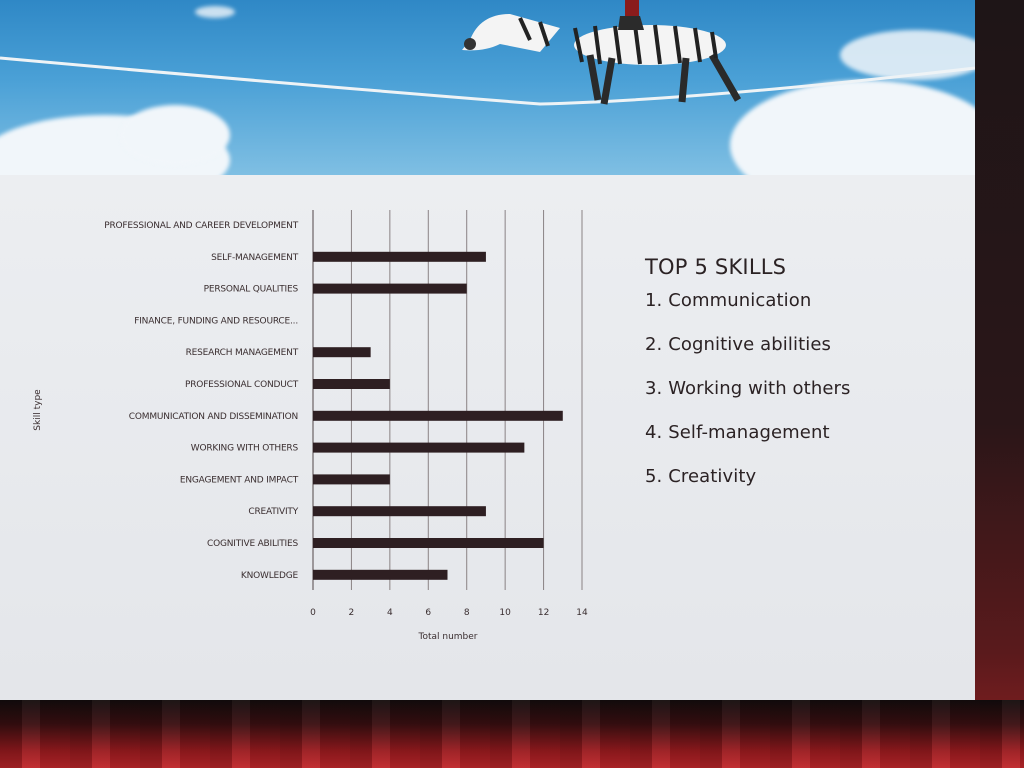  Describe the element at coordinates (467, 613) in the screenshot. I see `x-tick-label: 8` at that location.